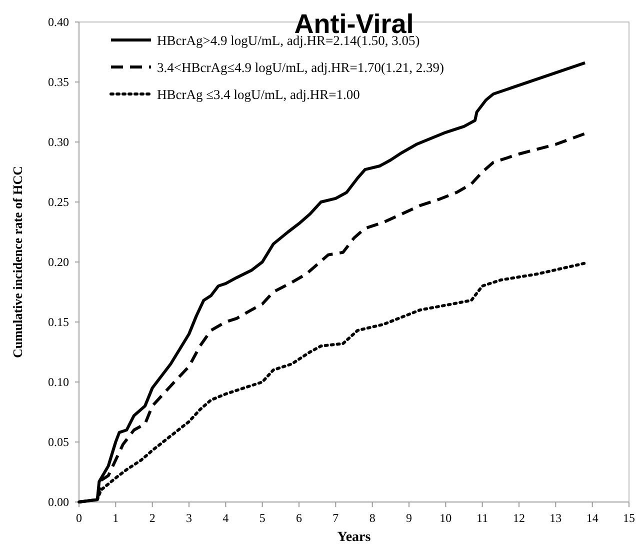 This screenshot has width=639, height=549. I want to click on legend-label: HBcrAg ≤3.4 logU/mL, adj.HR=1.00, so click(258, 94).